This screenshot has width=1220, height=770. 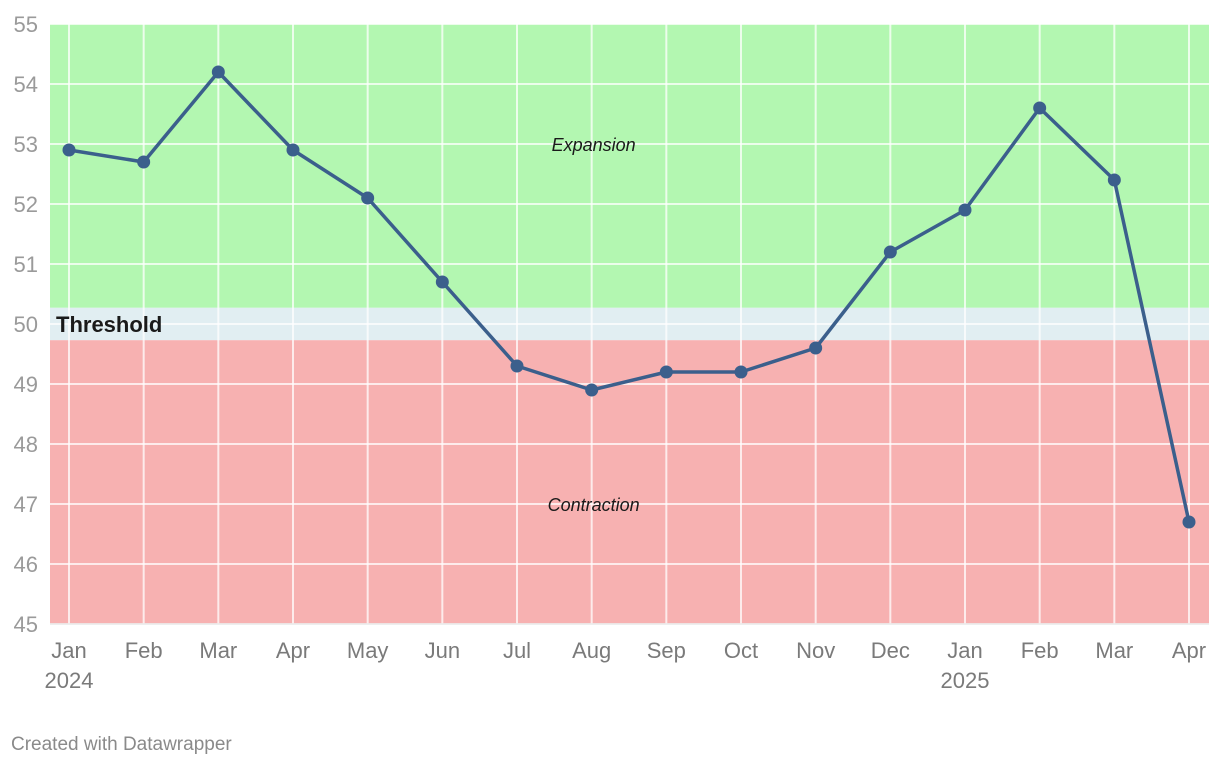 What do you see at coordinates (594, 505) in the screenshot?
I see `zone-label-contraction: Contraction` at bounding box center [594, 505].